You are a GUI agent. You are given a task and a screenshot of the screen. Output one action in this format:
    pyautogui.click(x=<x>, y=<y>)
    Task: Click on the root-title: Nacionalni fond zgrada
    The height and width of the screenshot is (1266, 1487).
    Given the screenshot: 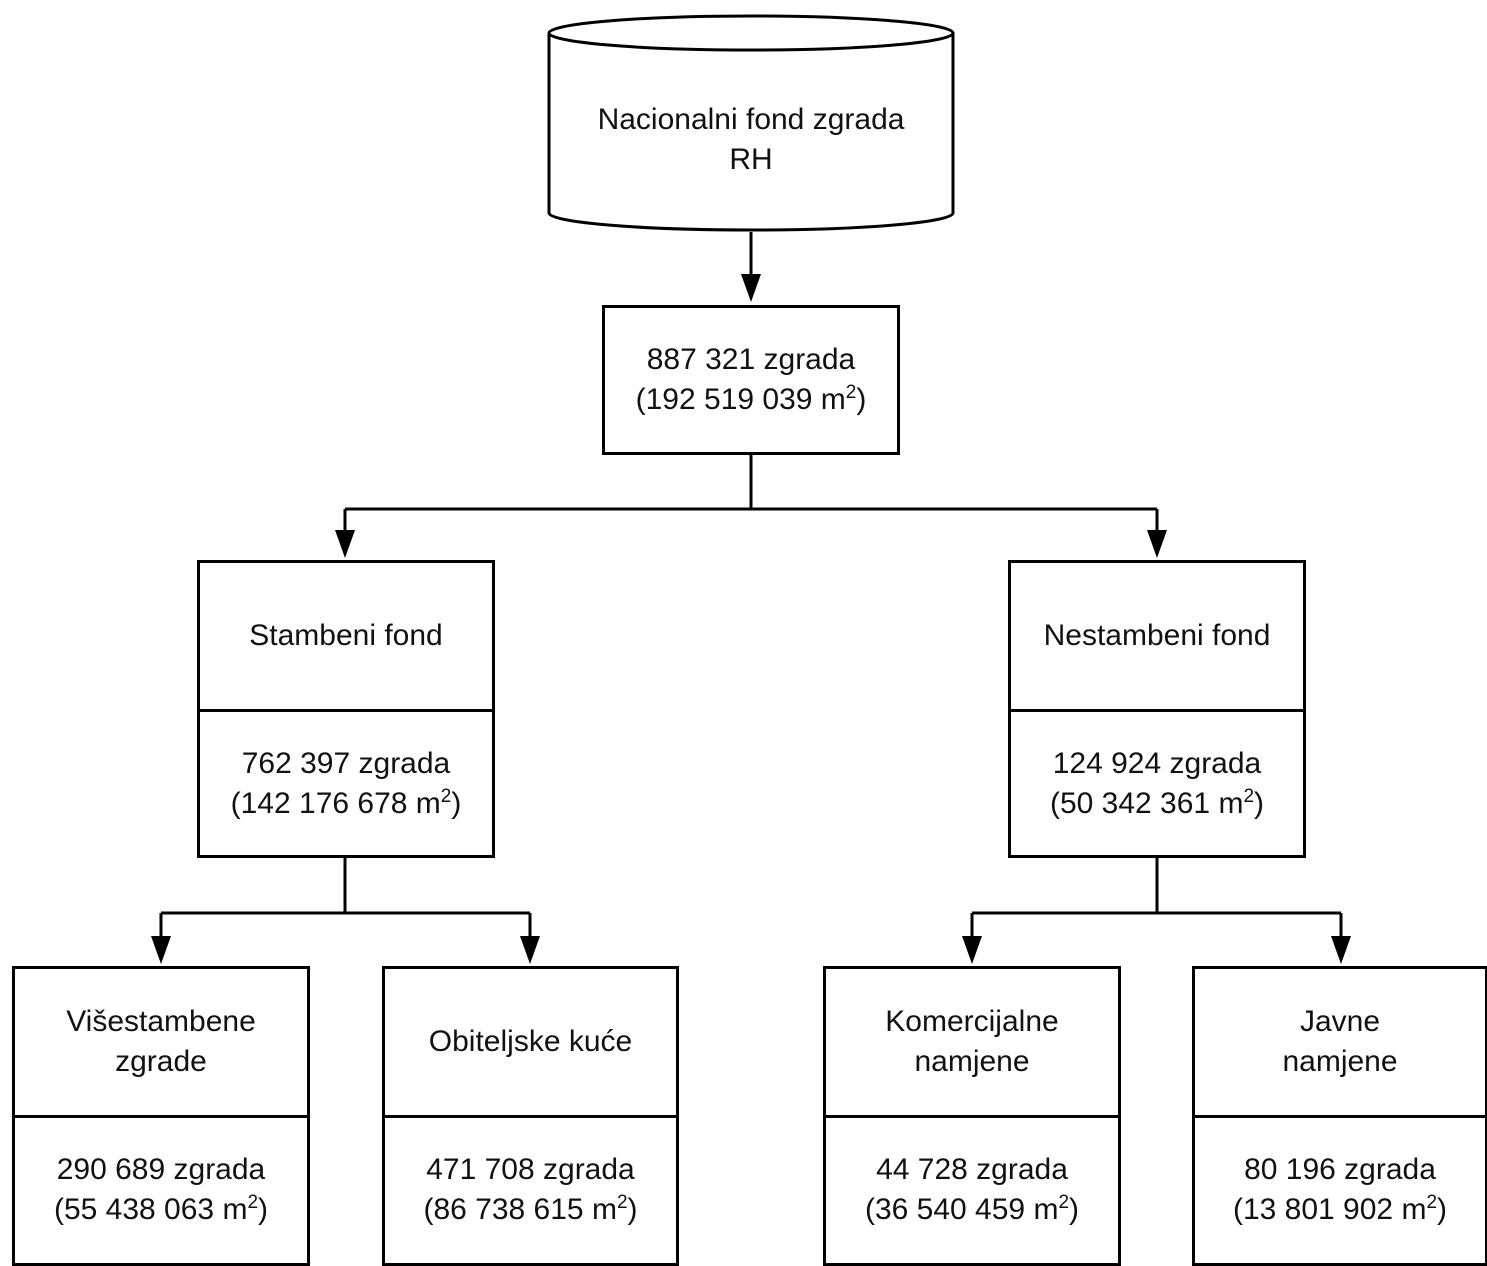 What is the action you would take?
    pyautogui.click(x=751, y=119)
    